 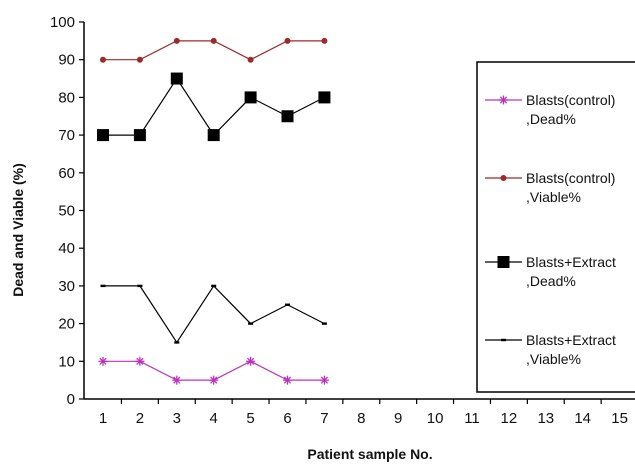 I want to click on y-tick-label: 90, so click(x=66, y=60).